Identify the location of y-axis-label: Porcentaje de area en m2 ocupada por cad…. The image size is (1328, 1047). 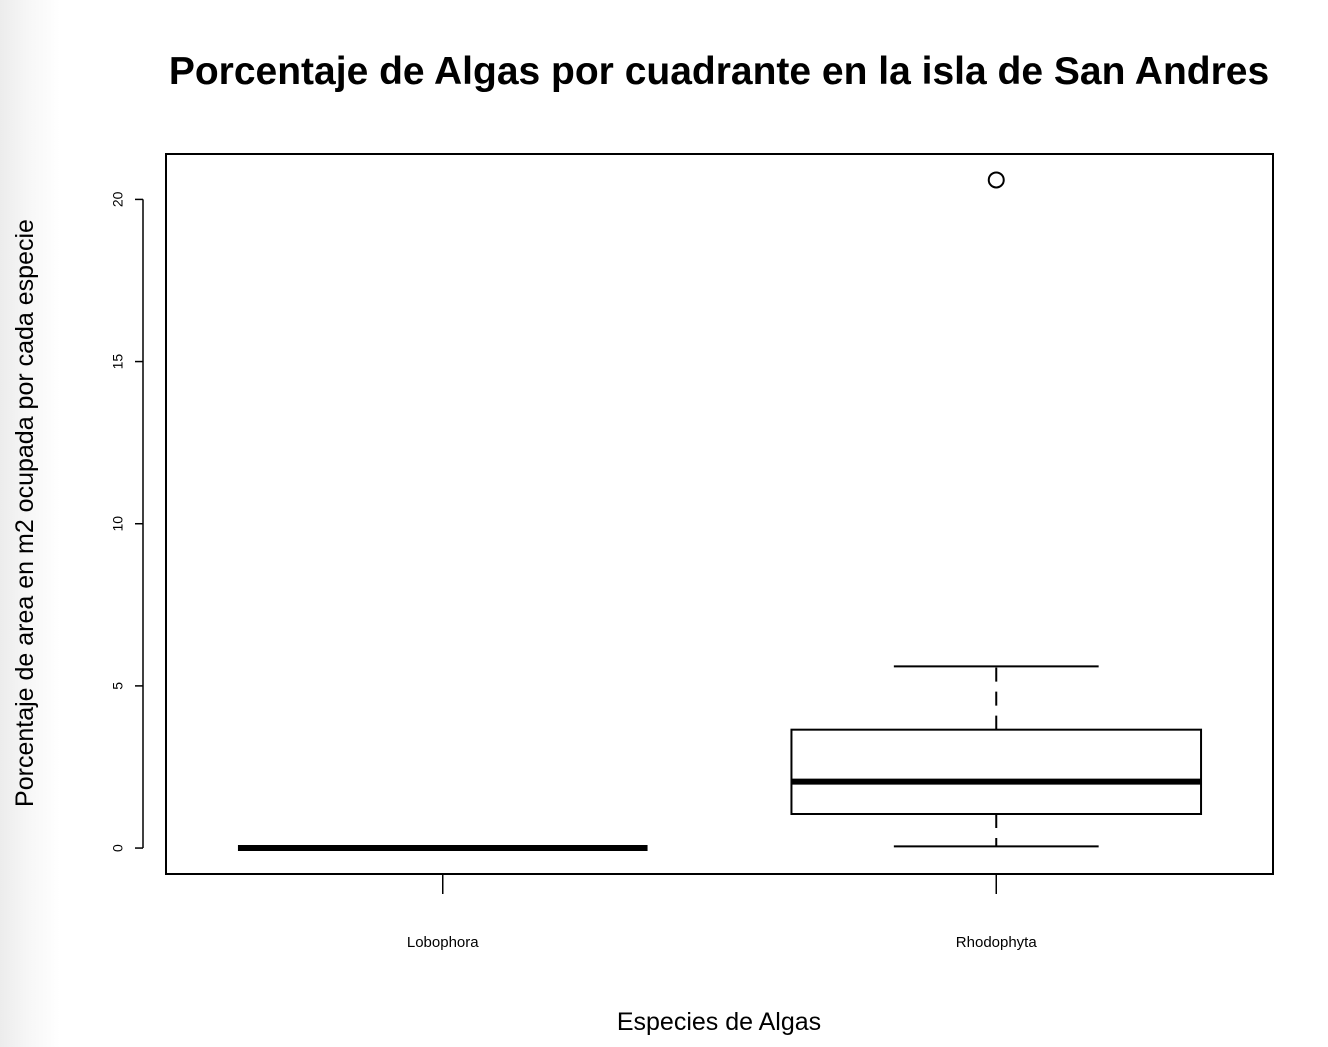
(25, 513).